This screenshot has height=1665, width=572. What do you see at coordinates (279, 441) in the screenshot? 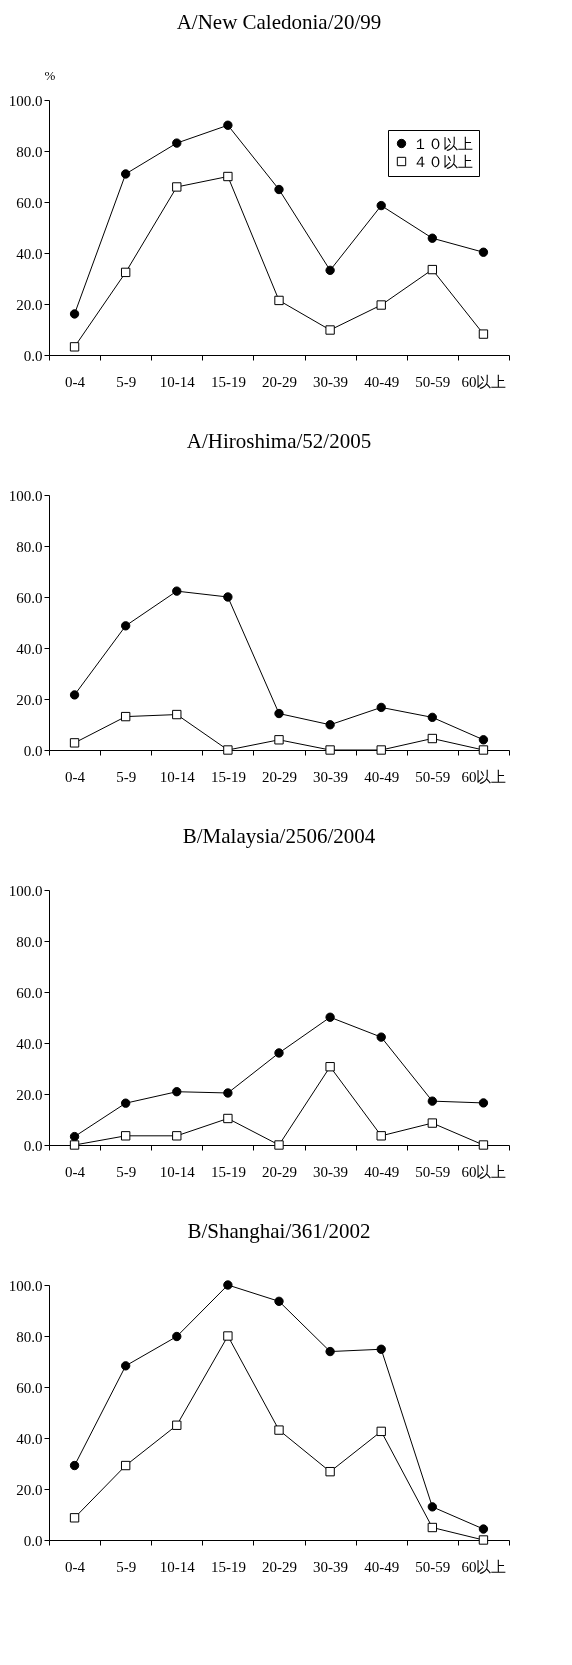
I see `chart-title: A/Hiroshima/52/2005` at bounding box center [279, 441].